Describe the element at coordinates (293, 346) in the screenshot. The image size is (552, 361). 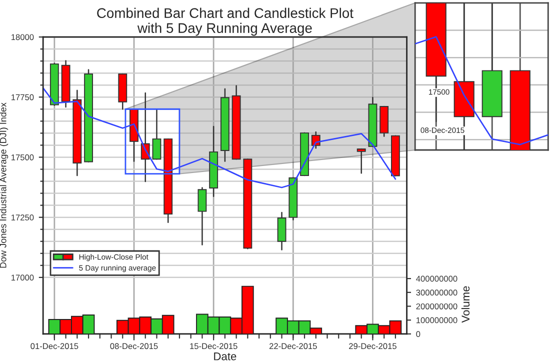
I see `x-tick-label: 22-Dec-2015` at that location.